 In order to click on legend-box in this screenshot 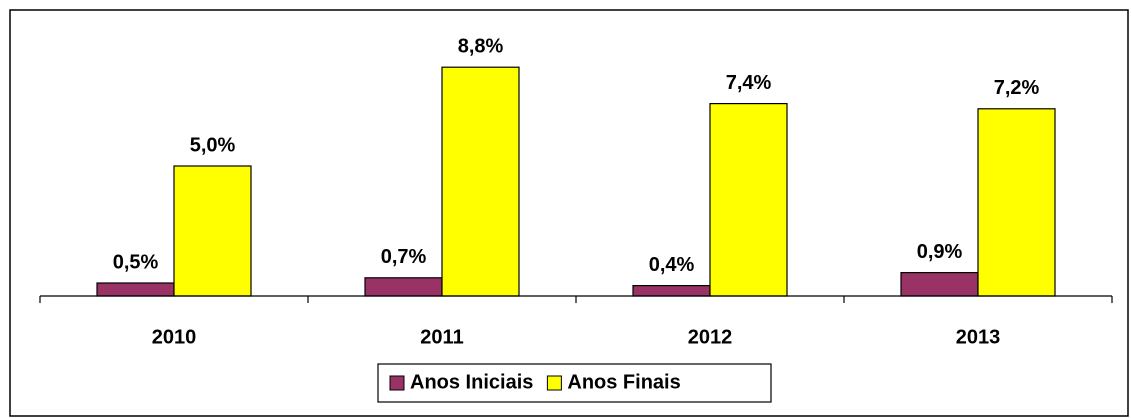, I will do `click(574, 383)`.